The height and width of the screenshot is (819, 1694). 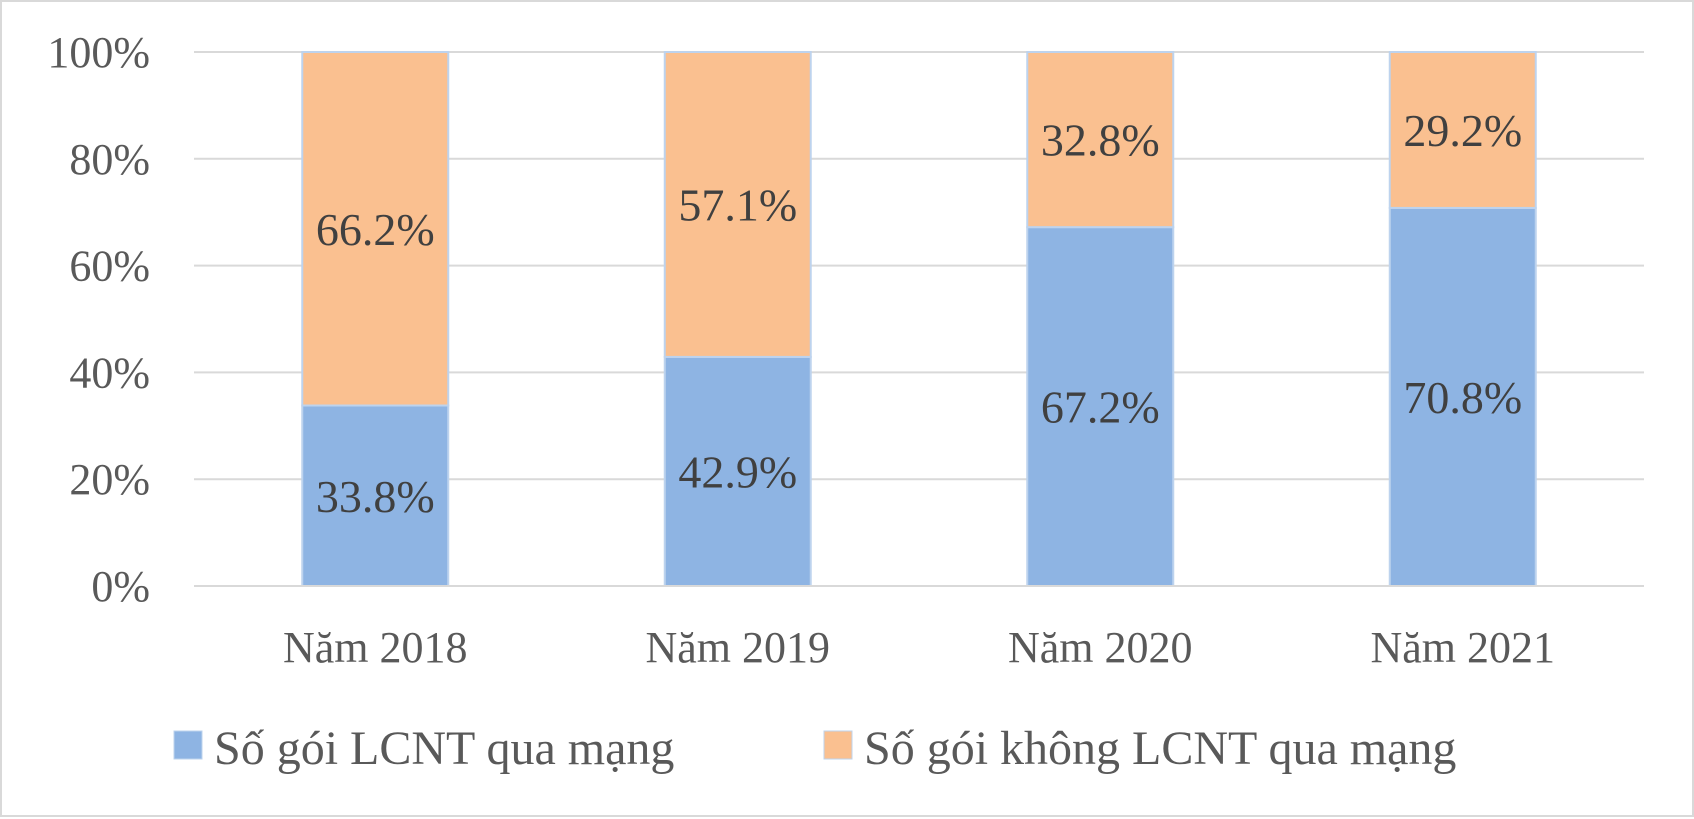 I want to click on data-label: 42.9%, so click(x=737, y=471).